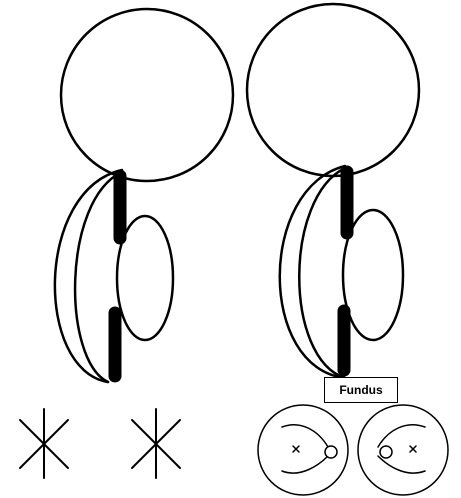 The height and width of the screenshot is (498, 461). What do you see at coordinates (98, 277) in the screenshot?
I see `left-lens-inner` at bounding box center [98, 277].